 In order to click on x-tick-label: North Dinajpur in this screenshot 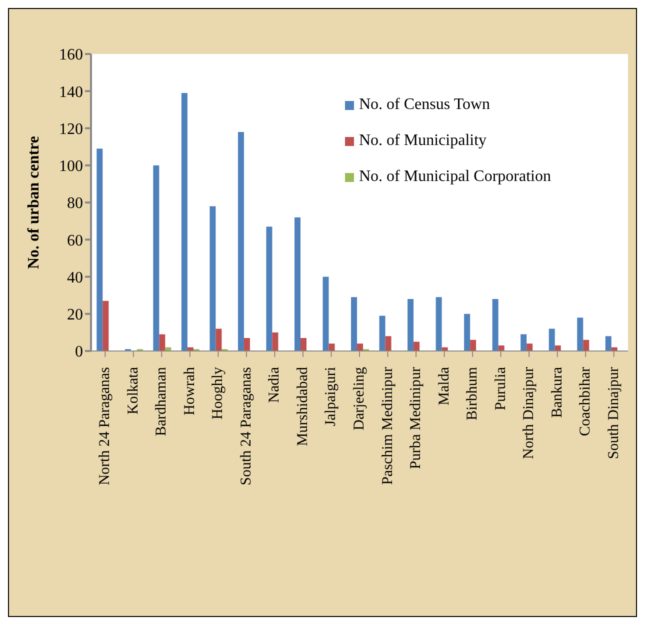, I will do `click(529, 413)`.